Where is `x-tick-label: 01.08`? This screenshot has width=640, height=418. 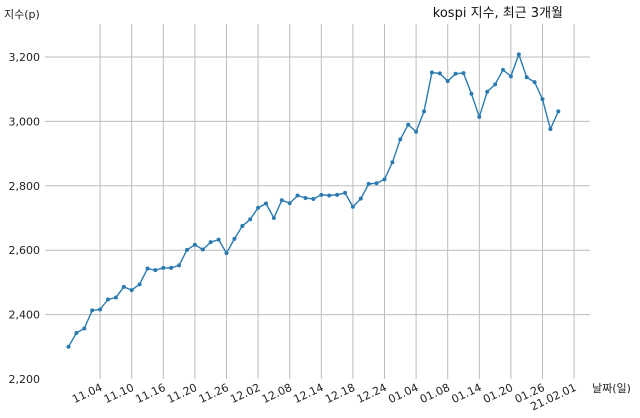 x-tick-label: 01.08 is located at coordinates (435, 393).